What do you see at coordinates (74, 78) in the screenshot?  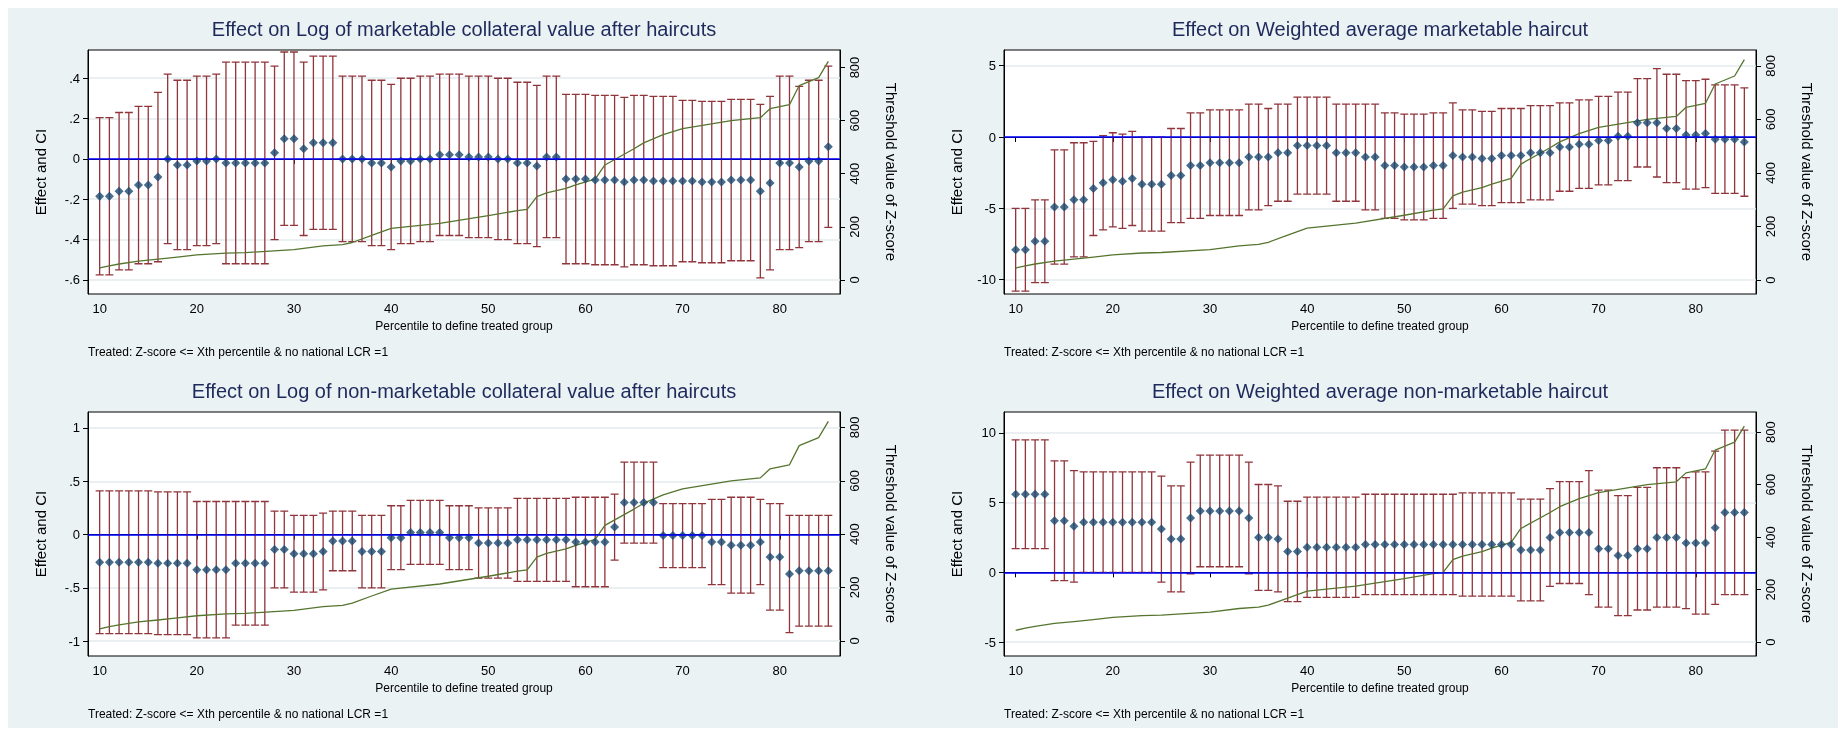 I see `y-tick-label: .4` at bounding box center [74, 78].